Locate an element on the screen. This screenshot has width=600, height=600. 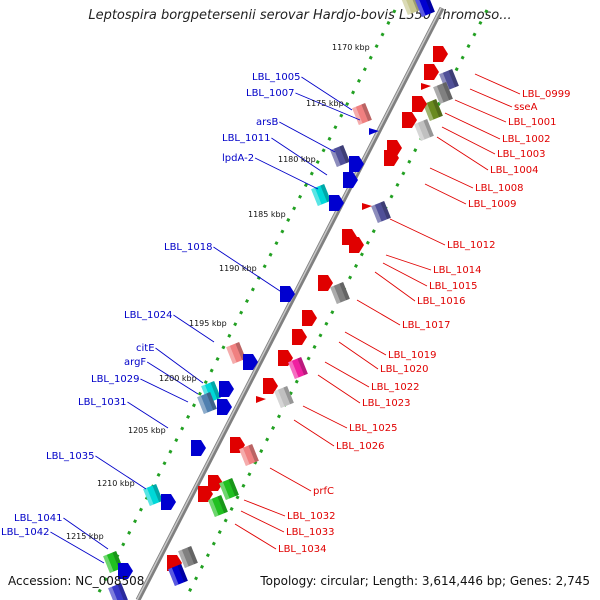
gene-label-left: LBL_1005 is located at coordinates (276, 77).